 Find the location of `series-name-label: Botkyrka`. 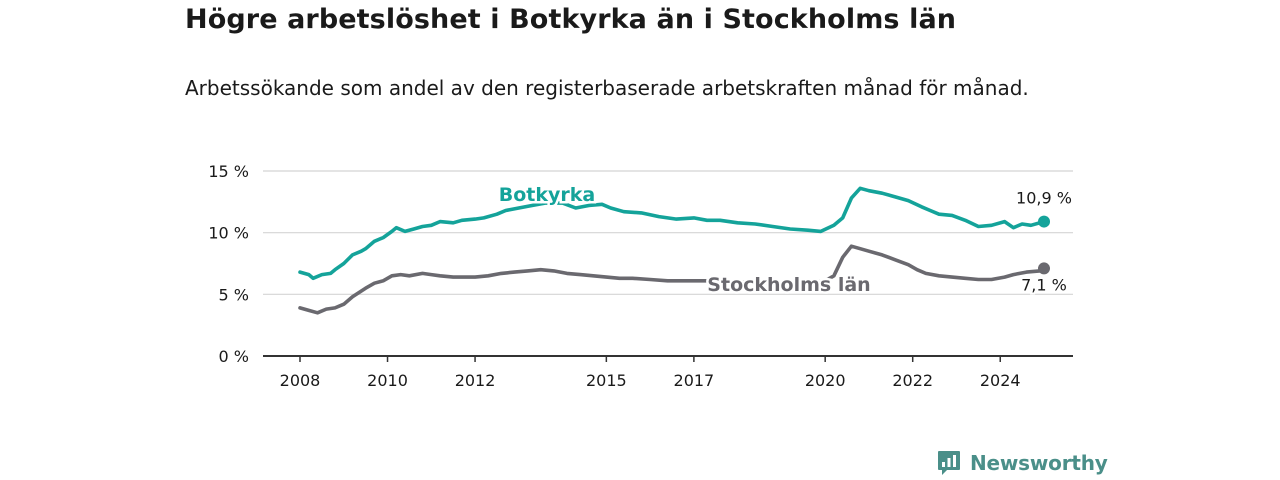

series-name-label: Botkyrka is located at coordinates (547, 195).